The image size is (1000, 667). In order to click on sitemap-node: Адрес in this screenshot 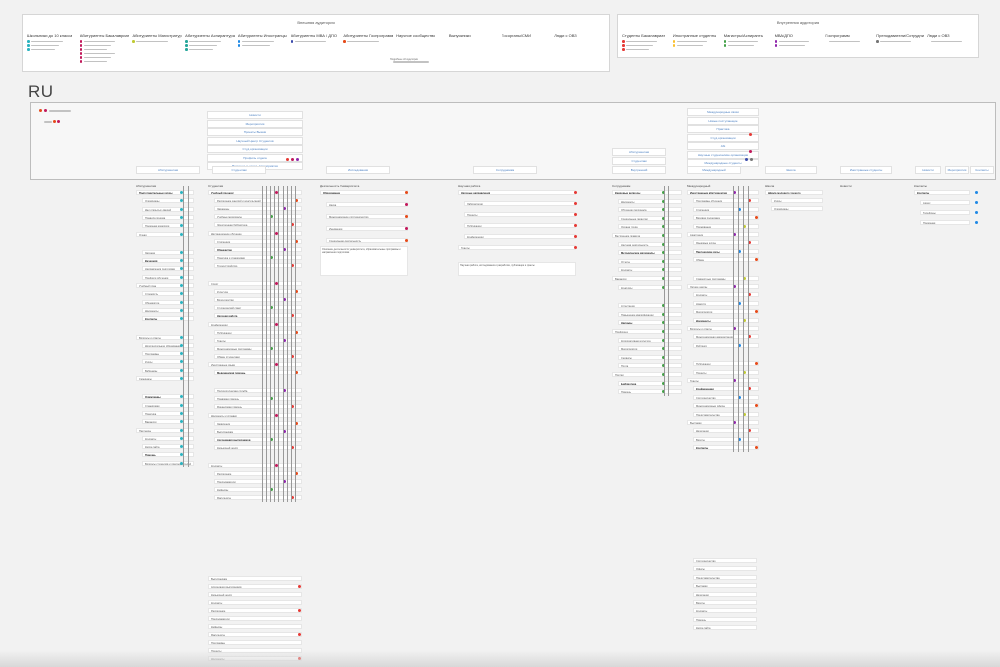, I will do `click(945, 202)`.